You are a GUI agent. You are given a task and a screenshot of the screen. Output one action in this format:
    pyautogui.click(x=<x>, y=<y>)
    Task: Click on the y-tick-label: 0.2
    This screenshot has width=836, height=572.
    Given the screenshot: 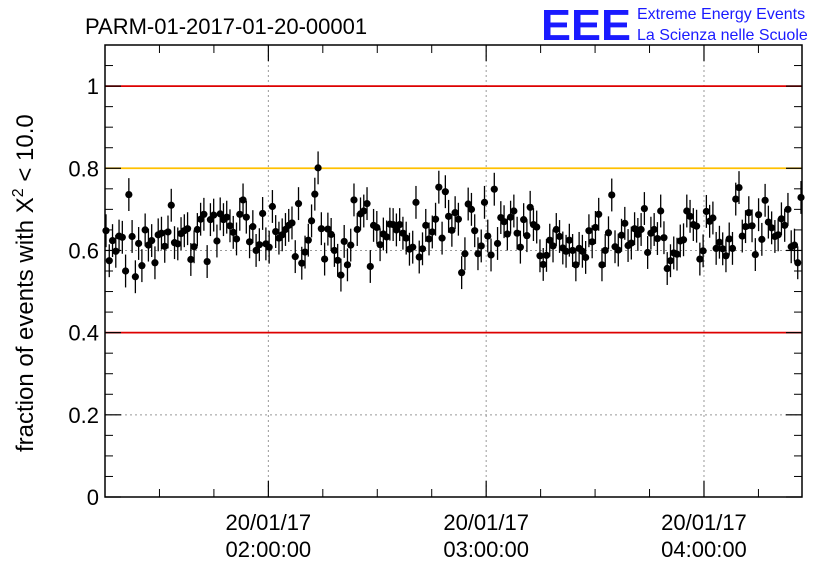 What is the action you would take?
    pyautogui.click(x=83, y=415)
    